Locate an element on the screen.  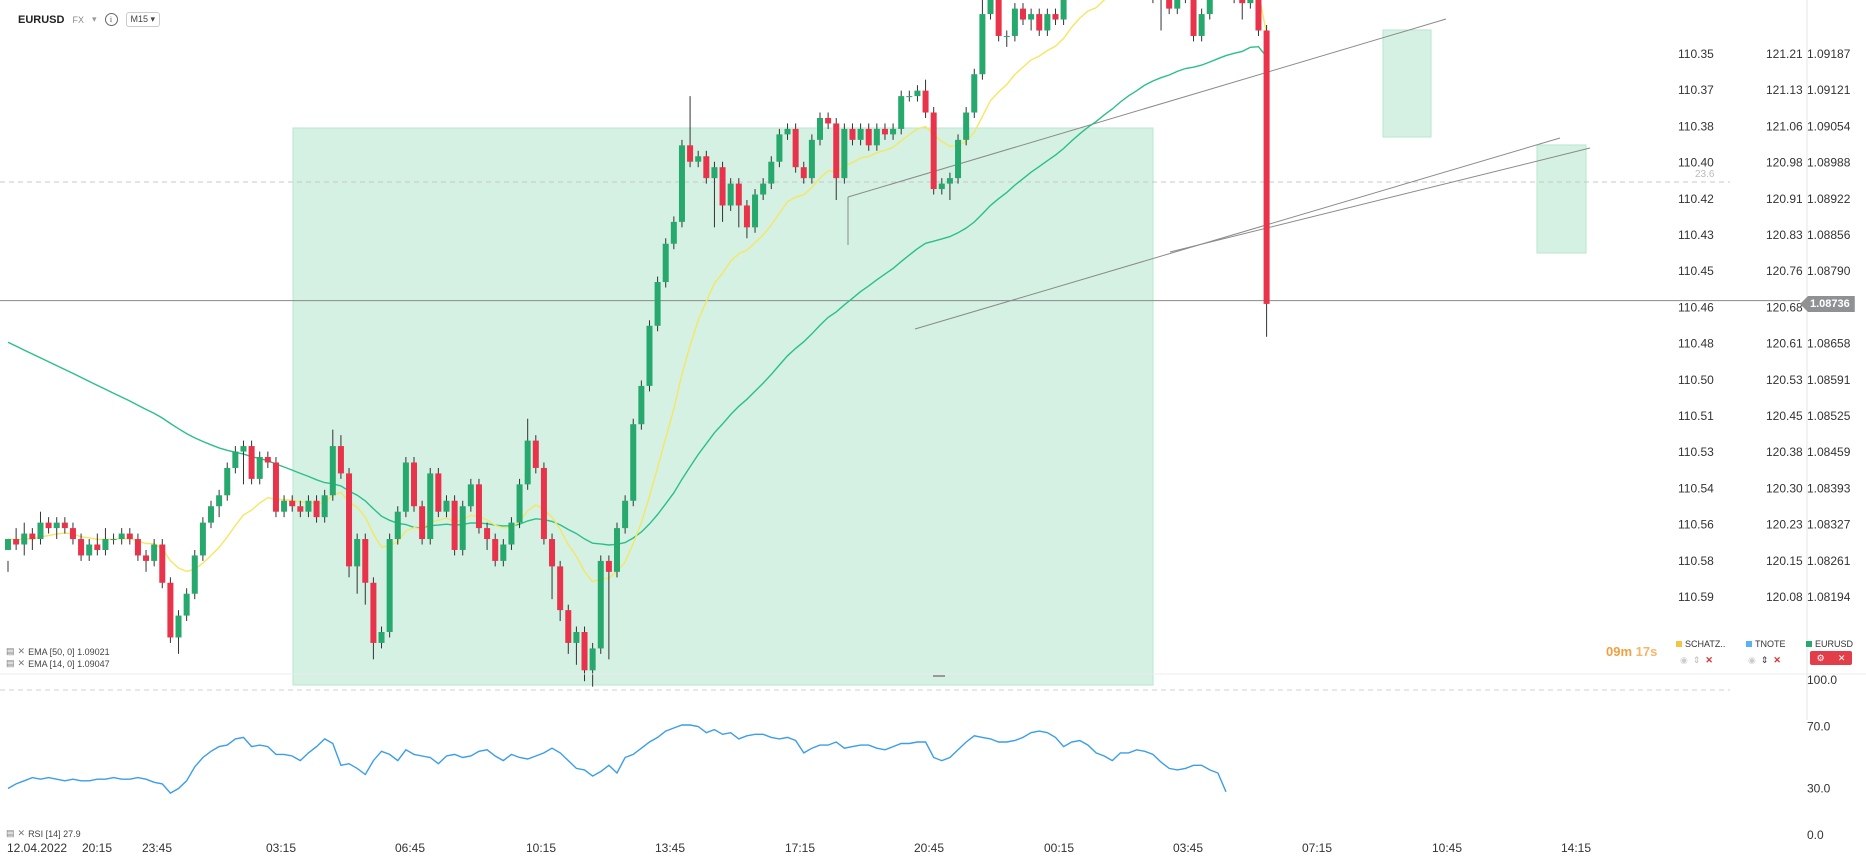
ema14-legend: ▤ ✕ EMA [14, 0] 1.09047 is located at coordinates (58, 663).